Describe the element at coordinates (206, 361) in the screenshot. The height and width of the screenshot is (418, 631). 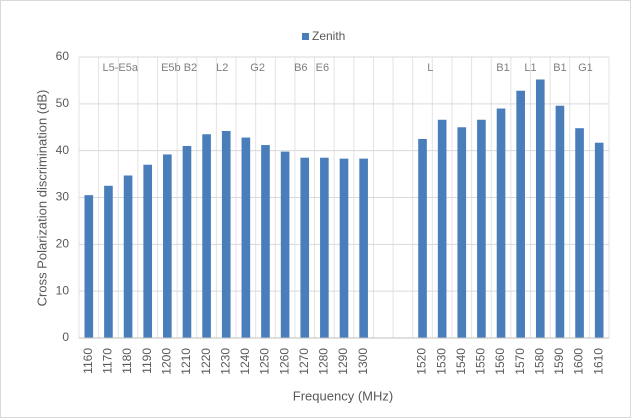
I see `x-tick-label: 1220` at that location.